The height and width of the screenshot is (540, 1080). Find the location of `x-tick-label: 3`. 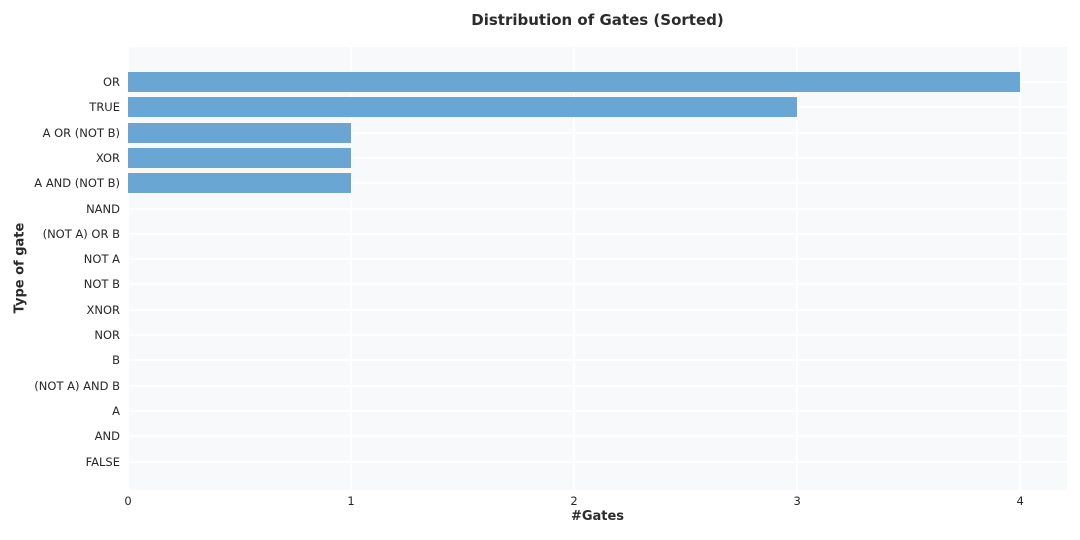

x-tick-label: 3 is located at coordinates (797, 501).